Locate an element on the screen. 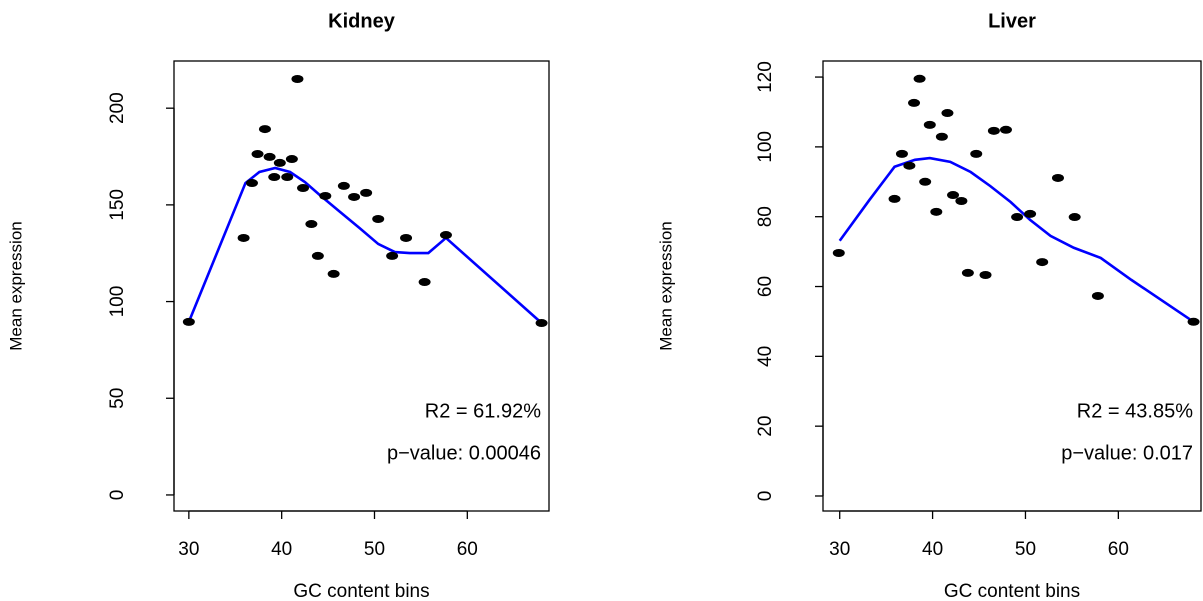 The height and width of the screenshot is (601, 1203). y-tick-label: 50 is located at coordinates (117, 398).